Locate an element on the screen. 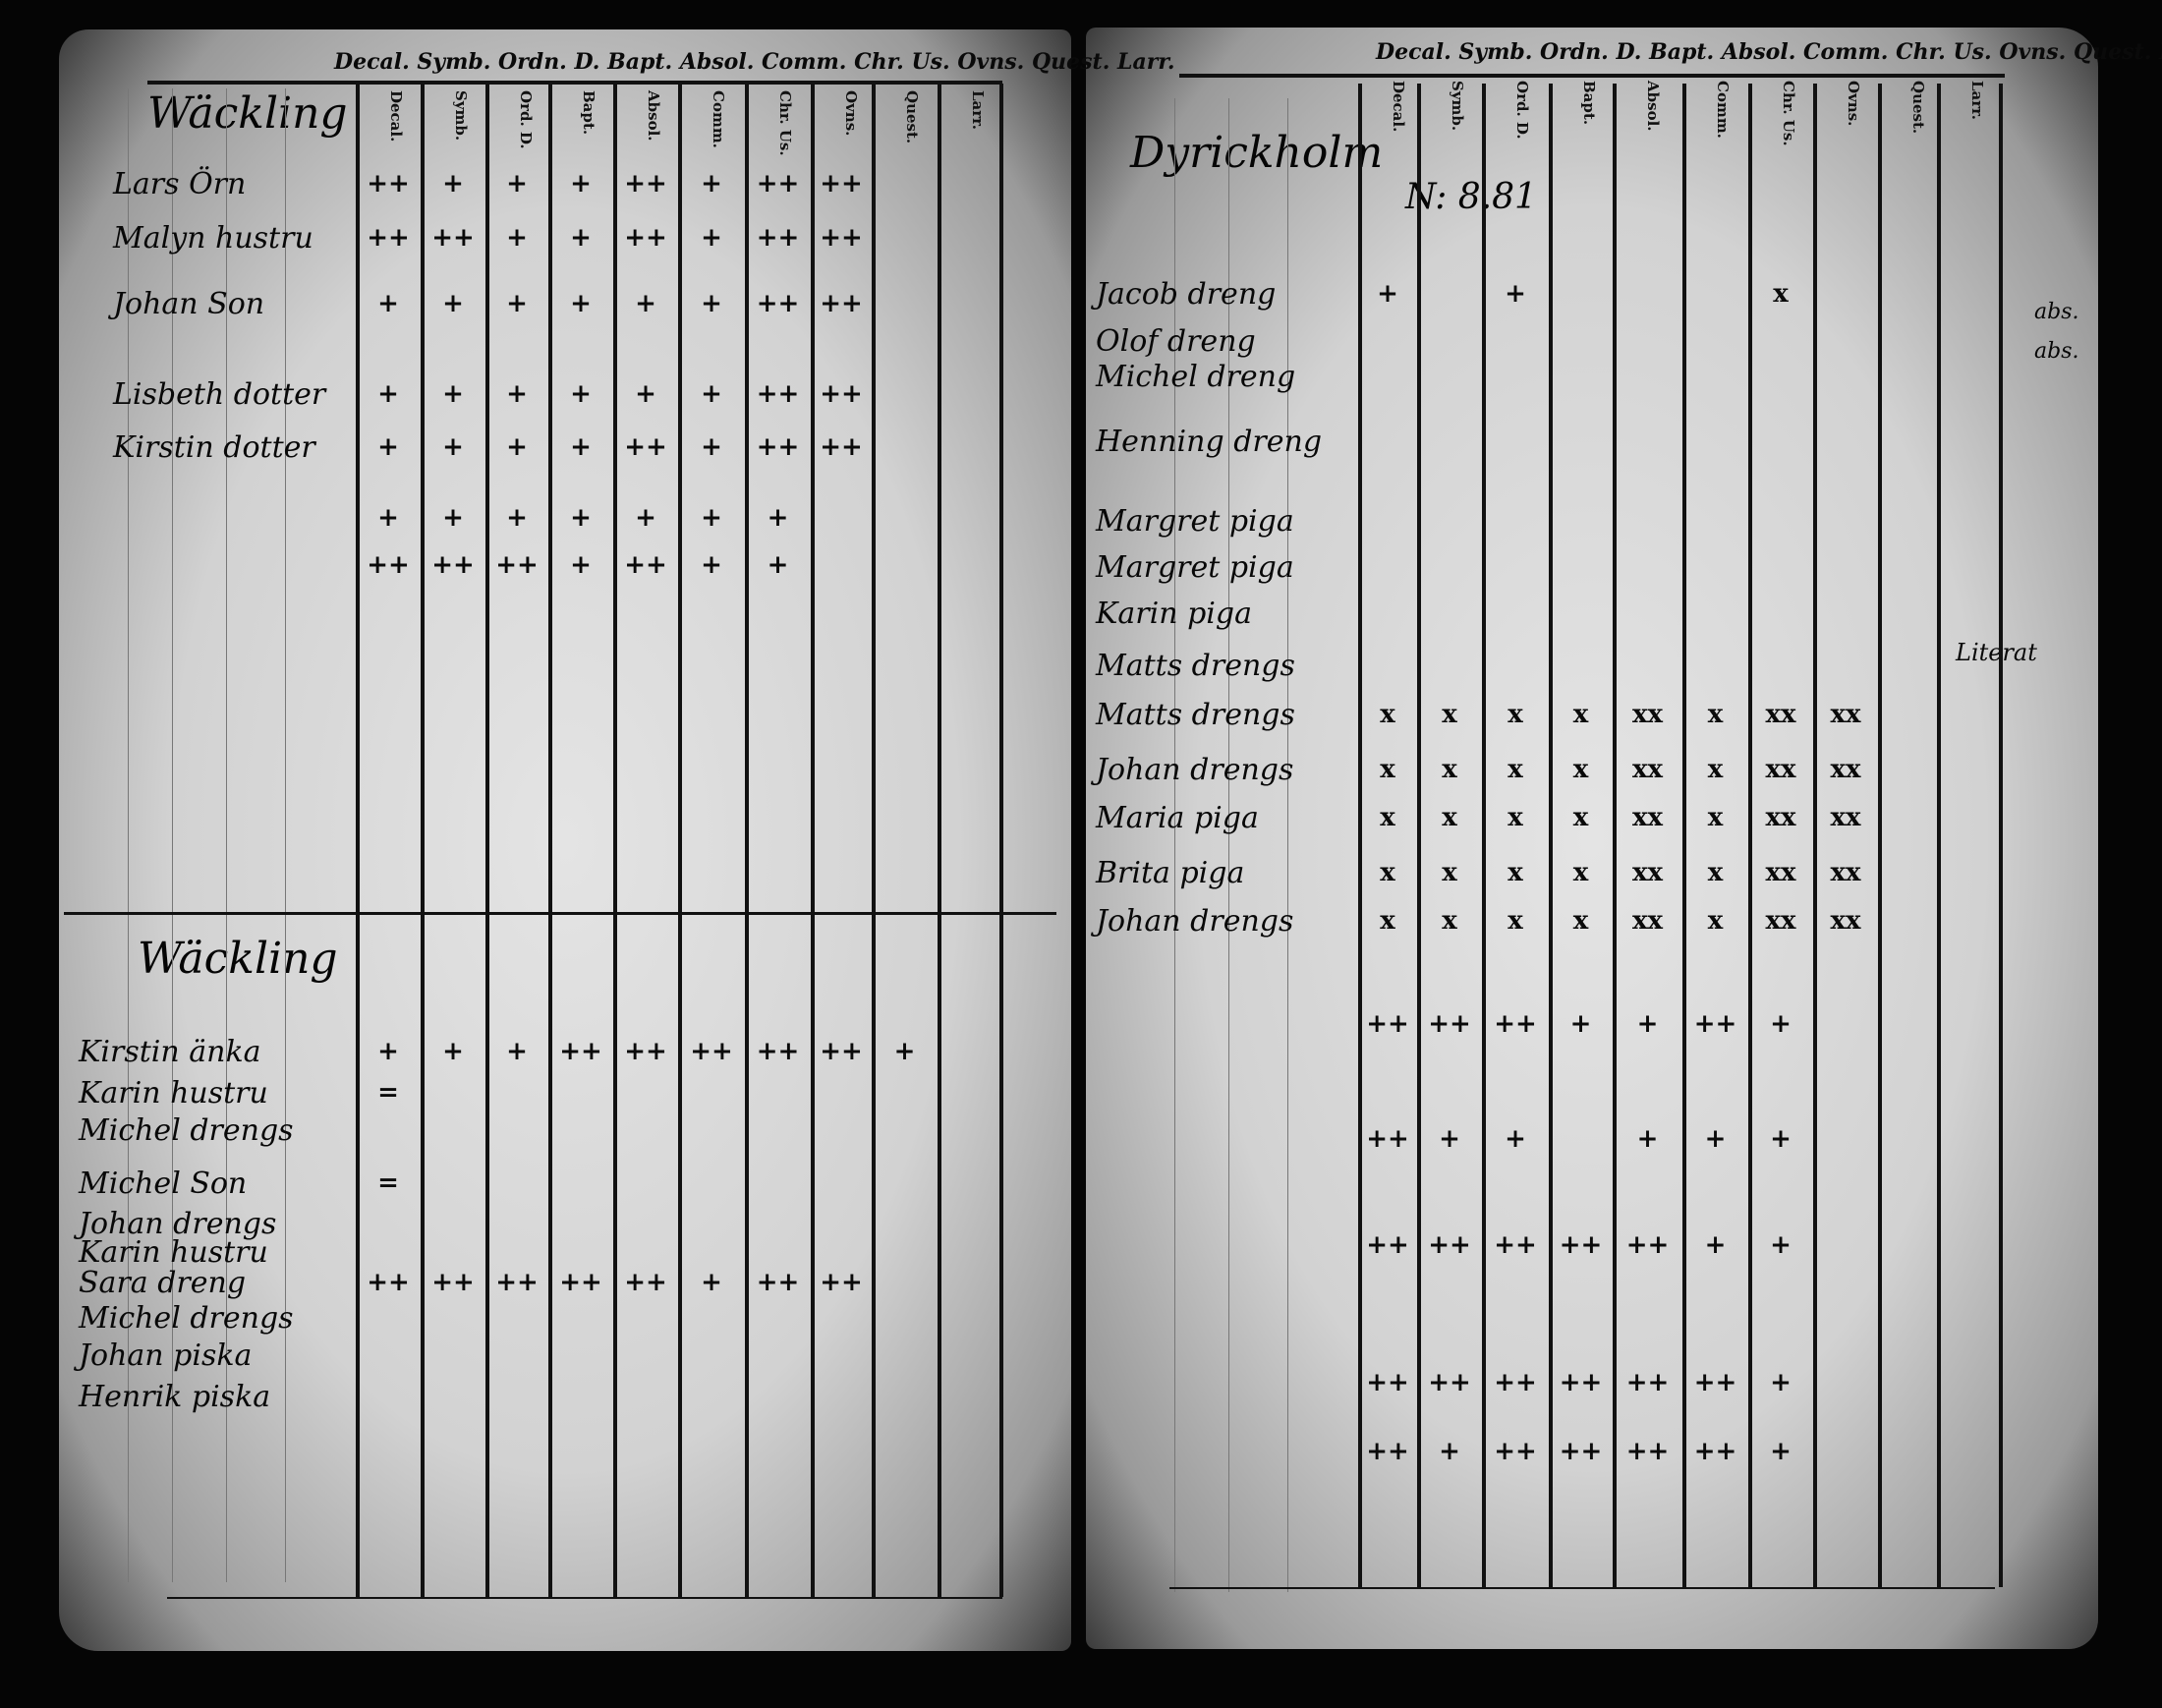 This screenshot has height=1708, width=2162. list-item-name: Henning dreng is located at coordinates (1210, 442).